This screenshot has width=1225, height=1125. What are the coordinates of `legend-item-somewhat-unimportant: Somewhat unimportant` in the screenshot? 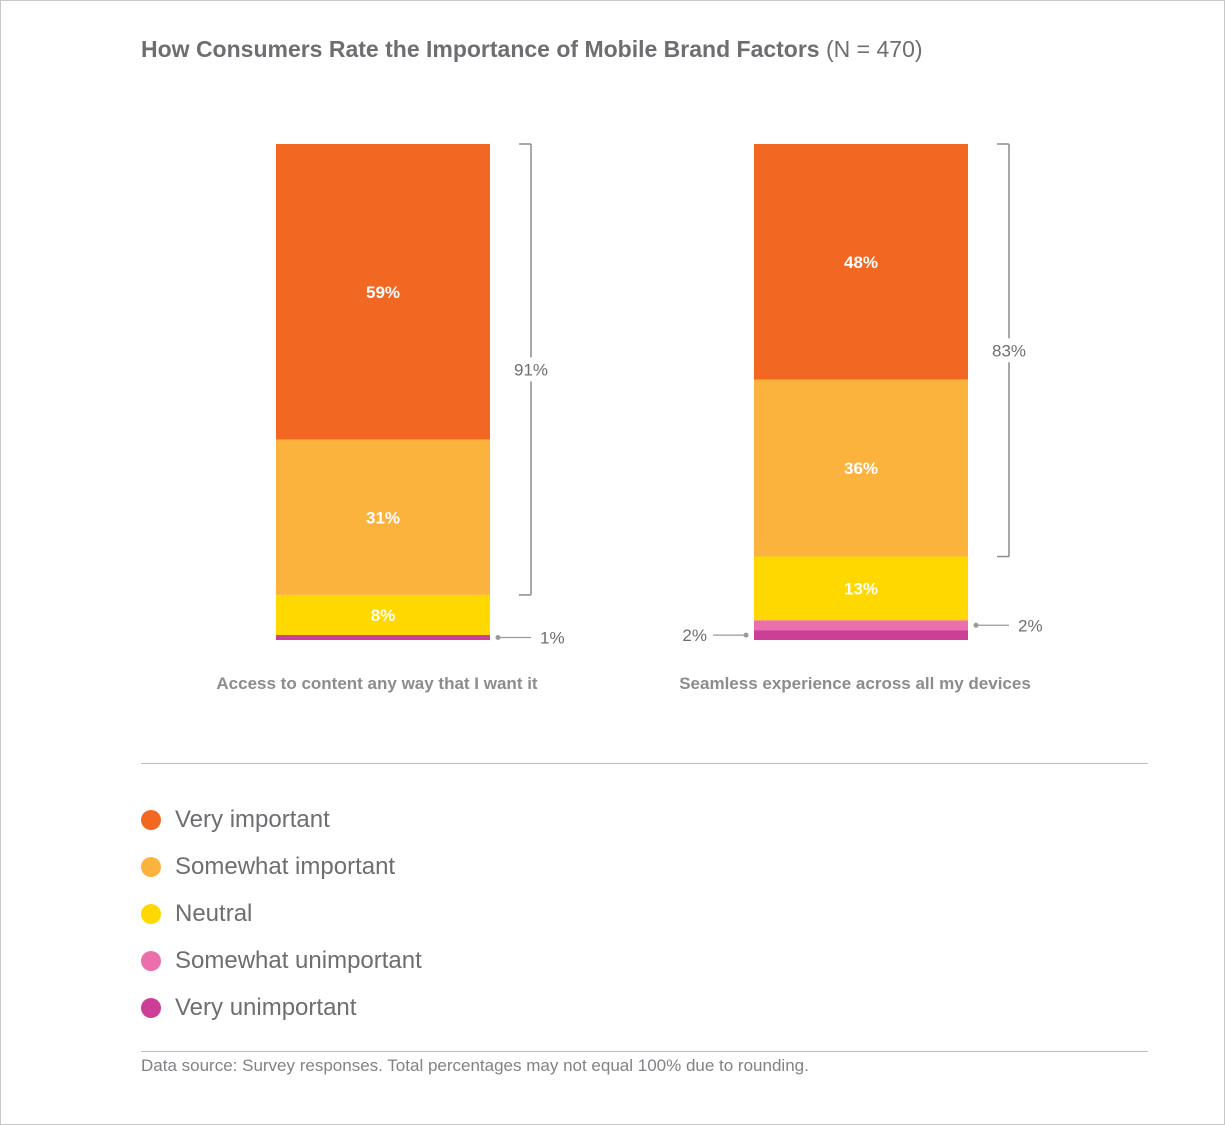 It's located at (281, 960).